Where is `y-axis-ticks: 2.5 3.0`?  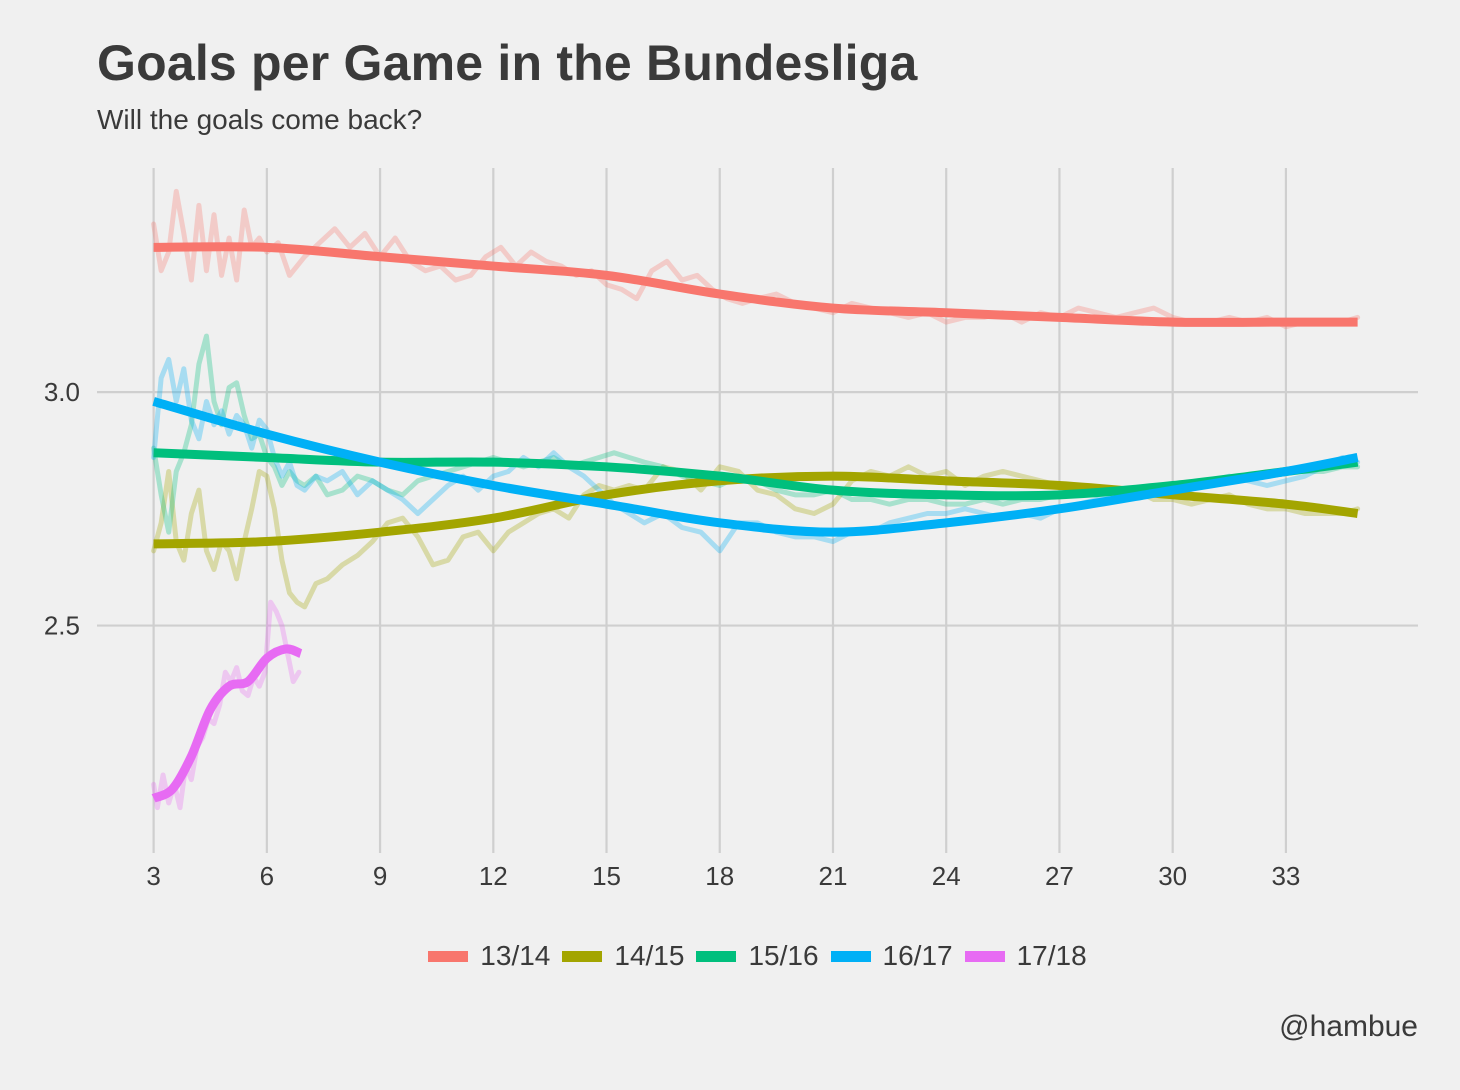 y-axis-ticks: 2.5 3.0 is located at coordinates (62, 508).